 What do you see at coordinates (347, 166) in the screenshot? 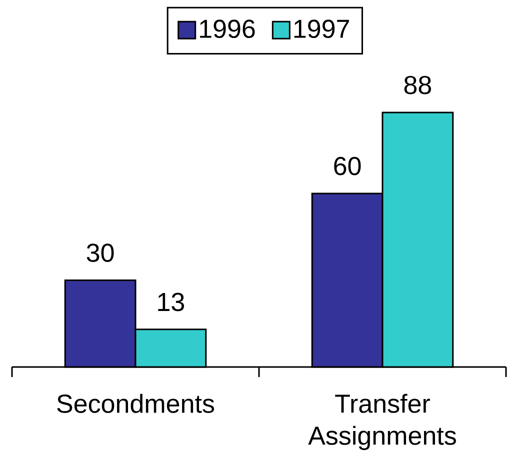
I see `data-label: 60` at bounding box center [347, 166].